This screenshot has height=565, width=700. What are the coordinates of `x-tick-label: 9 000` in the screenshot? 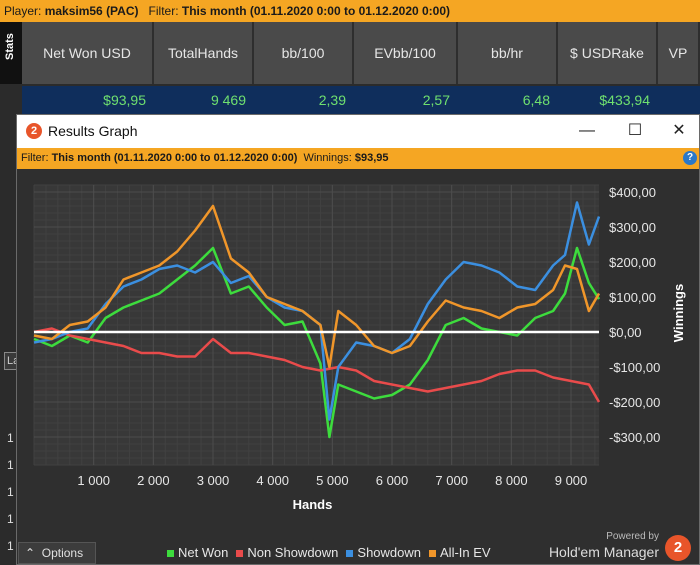 It's located at (571, 480).